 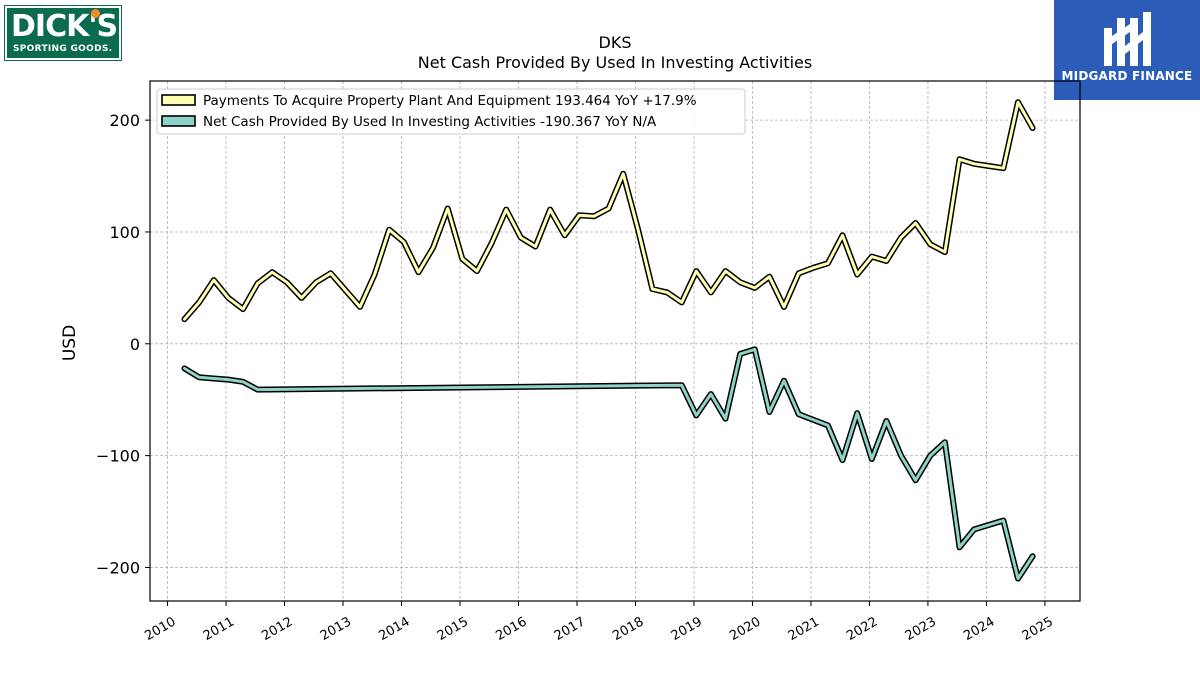 I want to click on midgard-finance-logo: MIDGARD FINANCE, so click(x=1127, y=50).